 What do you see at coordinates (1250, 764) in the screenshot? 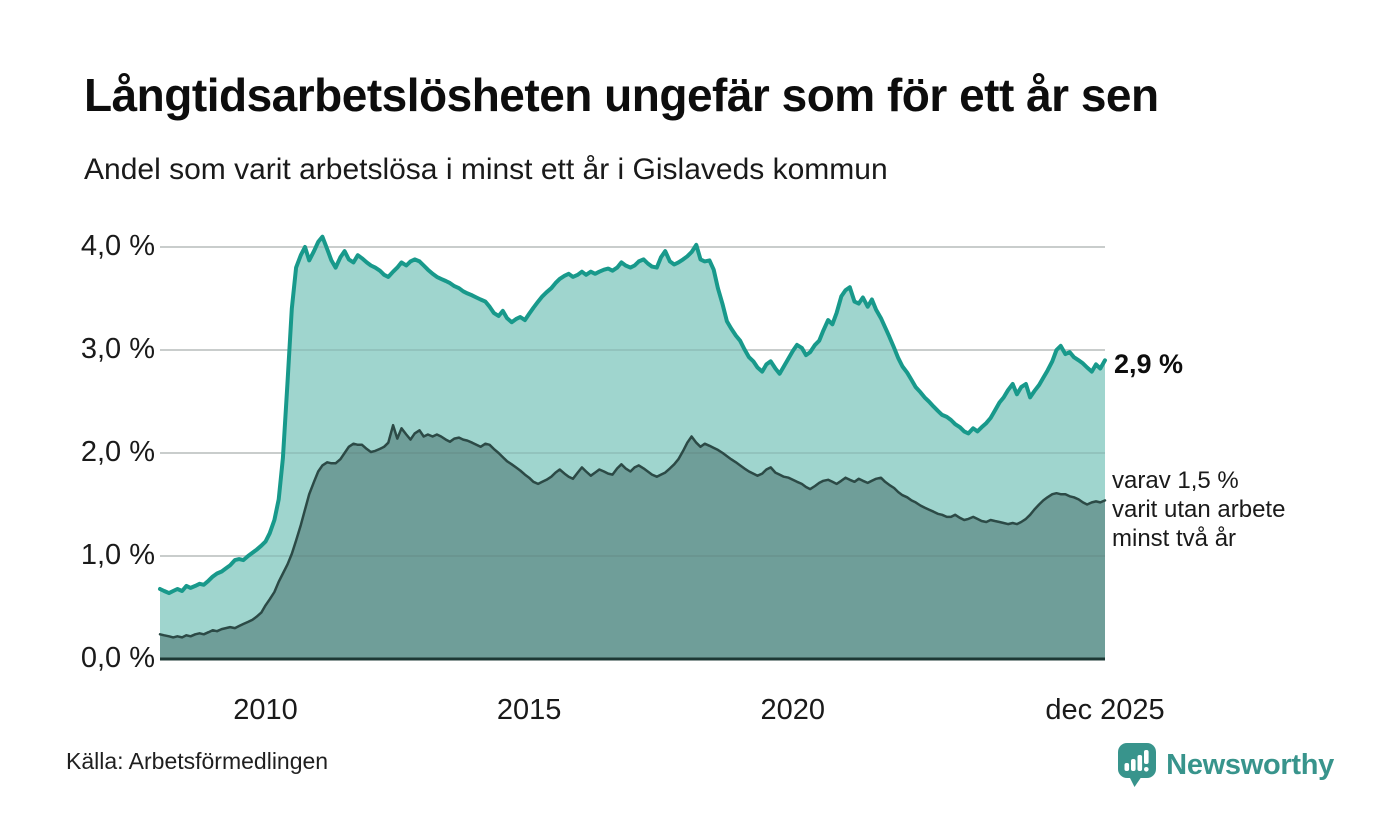
I see `newsworthy-brand-text: Newsworthy` at bounding box center [1250, 764].